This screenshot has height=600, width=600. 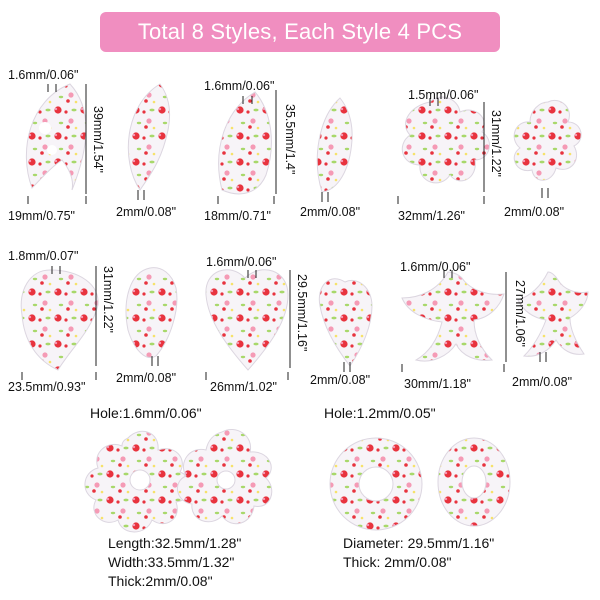 What do you see at coordinates (146, 413) in the screenshot?
I see `hole-label: Hole:1.6mm/0.06"` at bounding box center [146, 413].